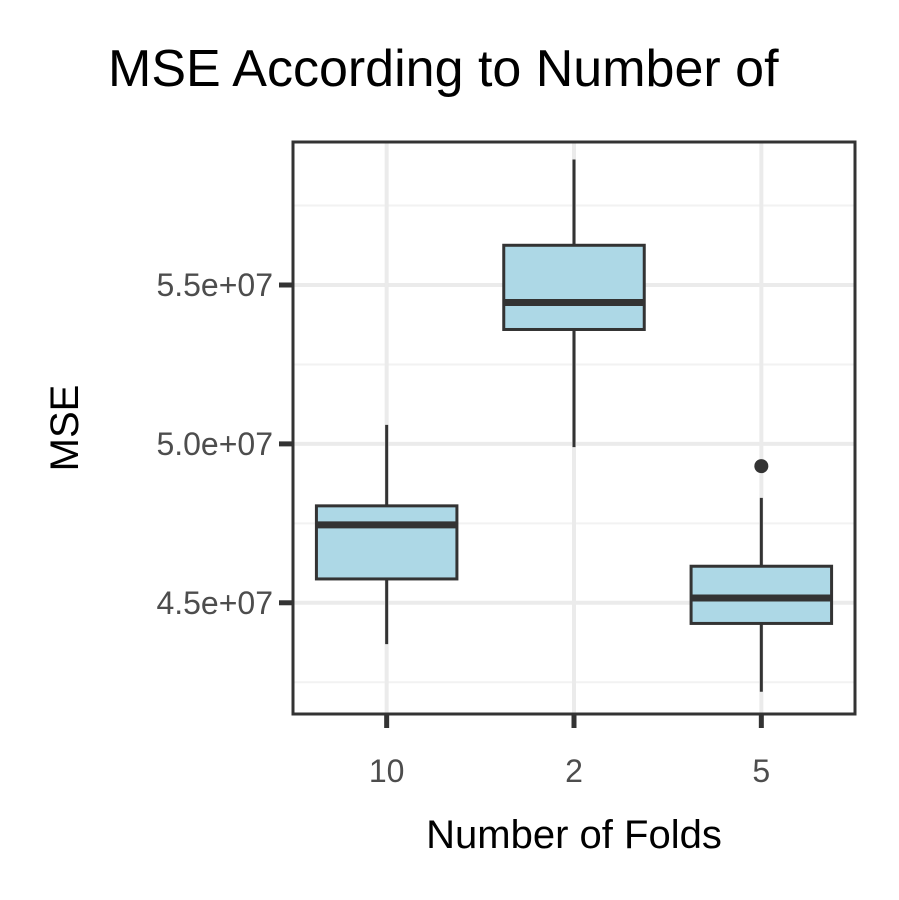 This screenshot has width=899, height=900. I want to click on outlier-point, so click(761, 466).